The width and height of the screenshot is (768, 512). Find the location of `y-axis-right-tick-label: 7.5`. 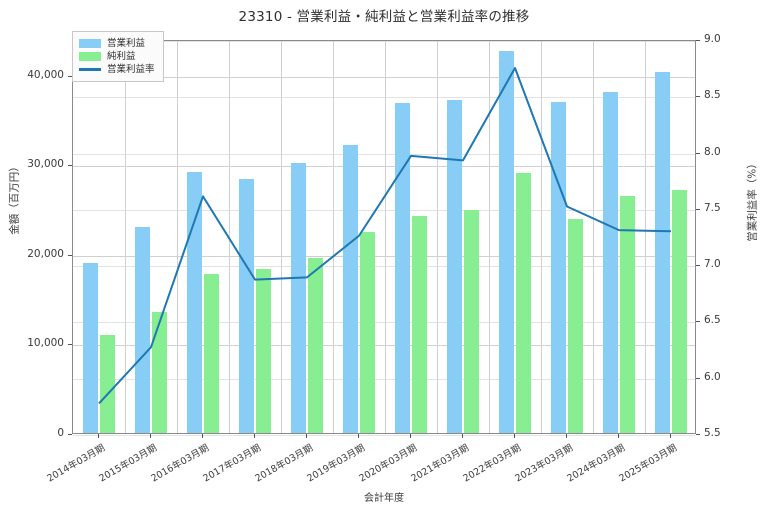

y-axis-right-tick-label: 7.5 is located at coordinates (712, 207).